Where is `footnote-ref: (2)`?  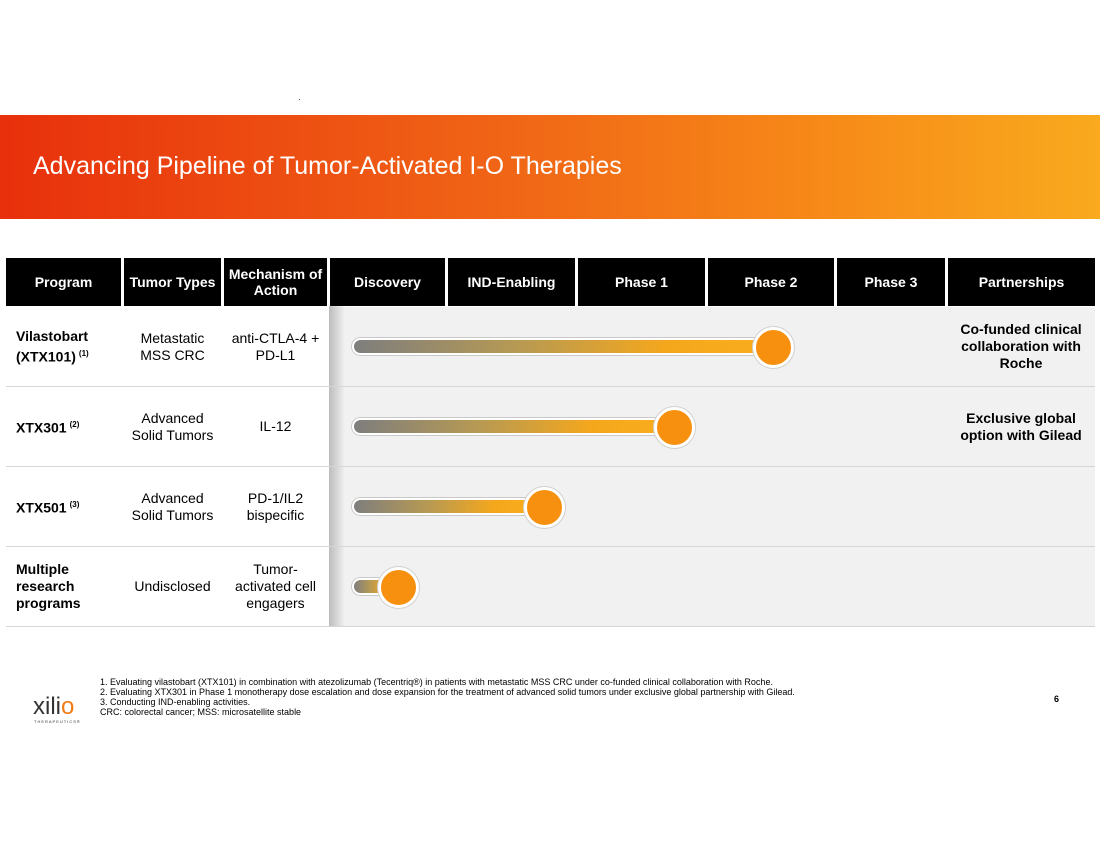 footnote-ref: (2) is located at coordinates (74, 425).